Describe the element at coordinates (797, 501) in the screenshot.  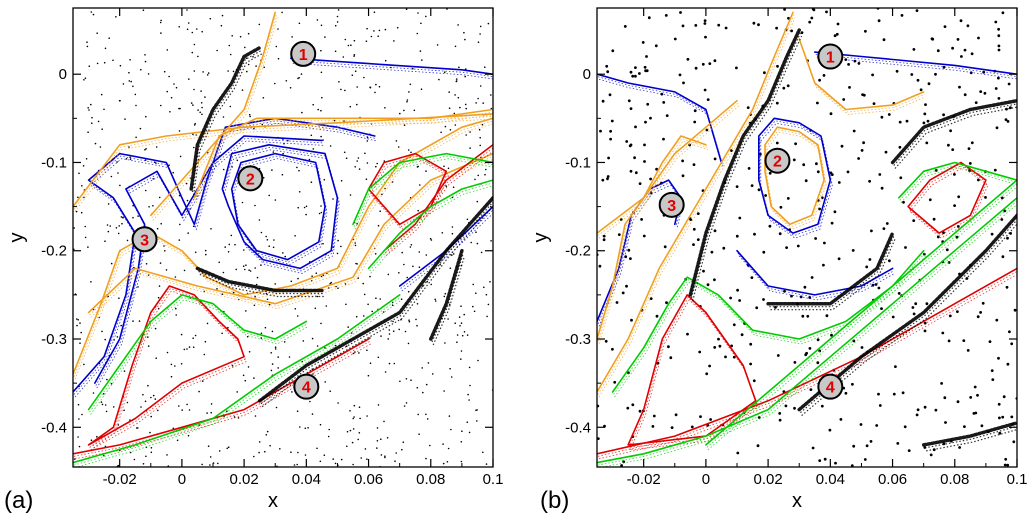
I see `x-axis-label: x` at that location.